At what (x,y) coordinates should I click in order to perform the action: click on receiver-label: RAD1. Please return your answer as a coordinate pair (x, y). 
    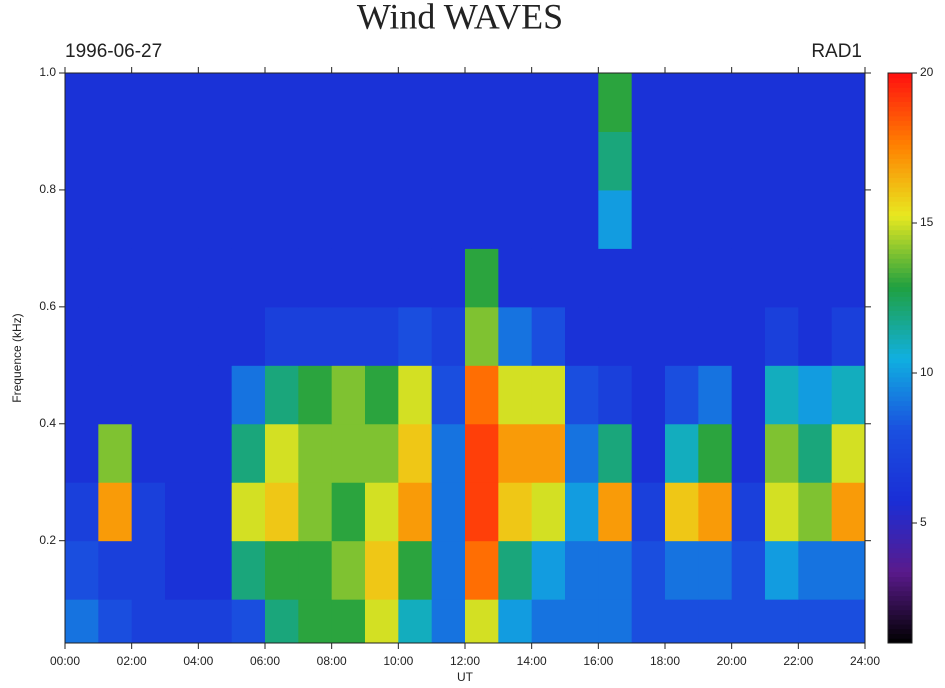
    Looking at the image, I should click on (836, 51).